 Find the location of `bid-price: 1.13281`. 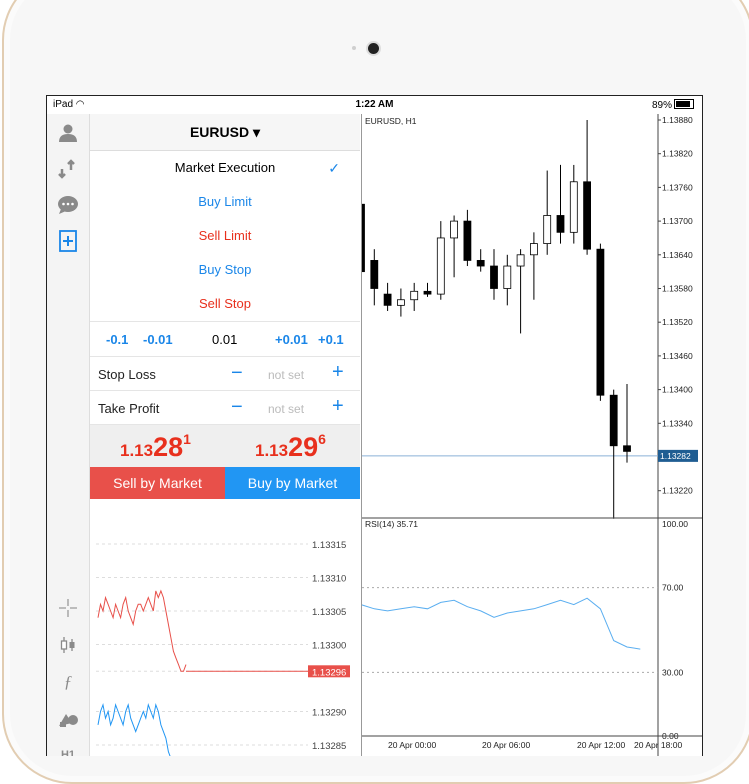

bid-price: 1.13281 is located at coordinates (155, 446).